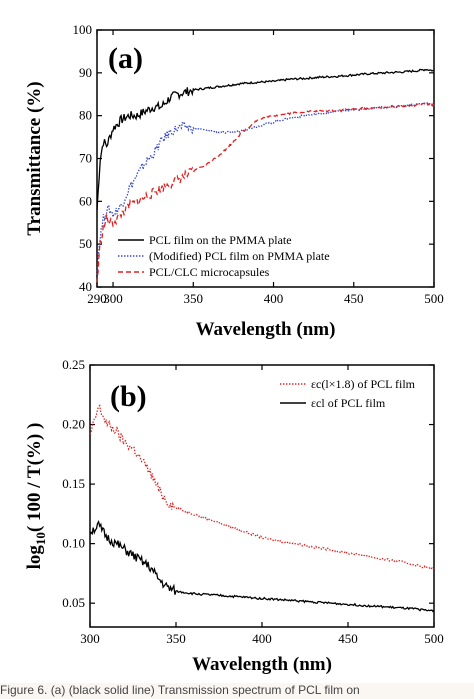 This screenshot has width=474, height=699. Describe the element at coordinates (85, 243) in the screenshot. I see `y-tick-label: 50` at that location.